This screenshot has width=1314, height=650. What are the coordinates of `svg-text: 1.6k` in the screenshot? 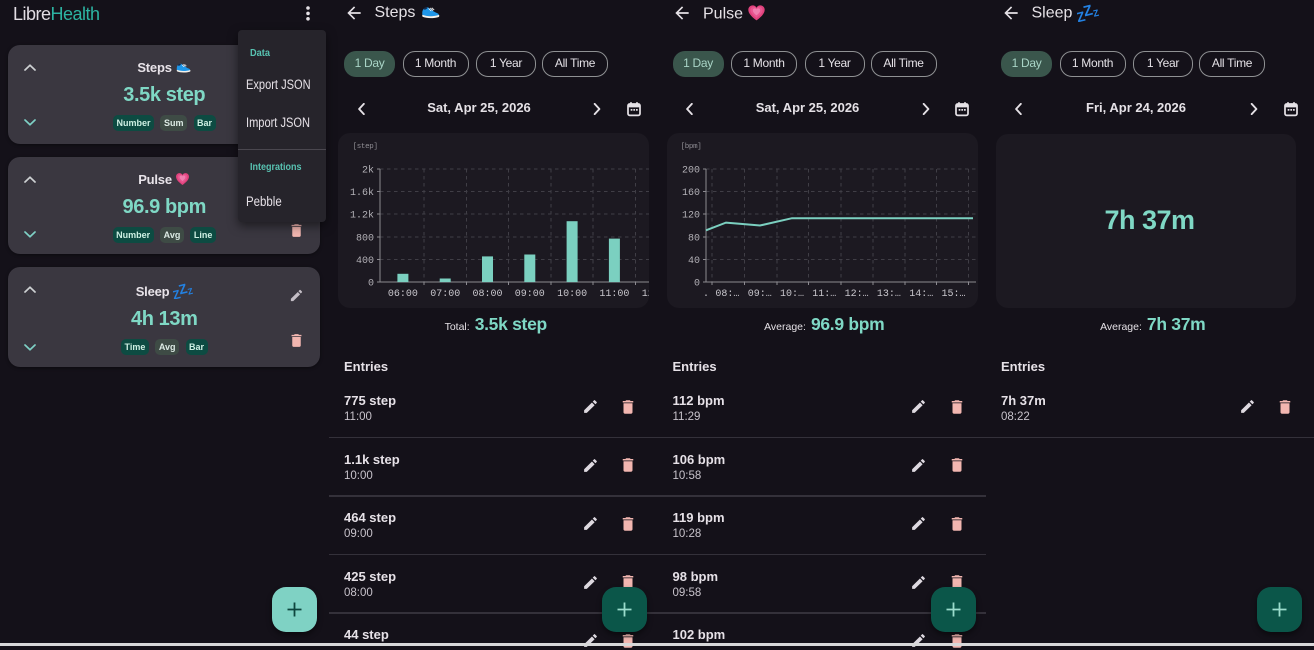 It's located at (362, 193).